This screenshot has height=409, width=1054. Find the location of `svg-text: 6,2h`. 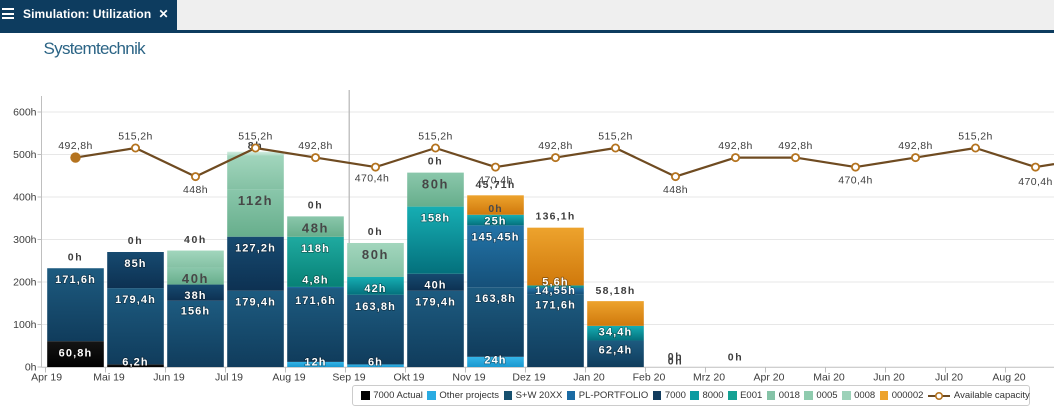

svg-text: 6,2h is located at coordinates (135, 362).